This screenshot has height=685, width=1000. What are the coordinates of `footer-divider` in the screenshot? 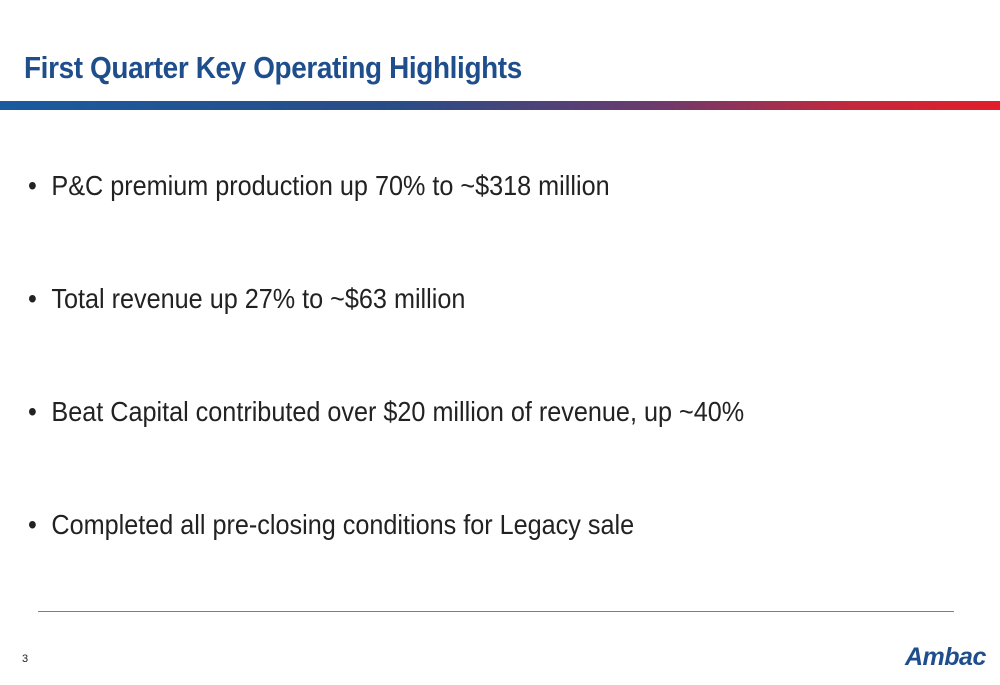 It's located at (496, 611).